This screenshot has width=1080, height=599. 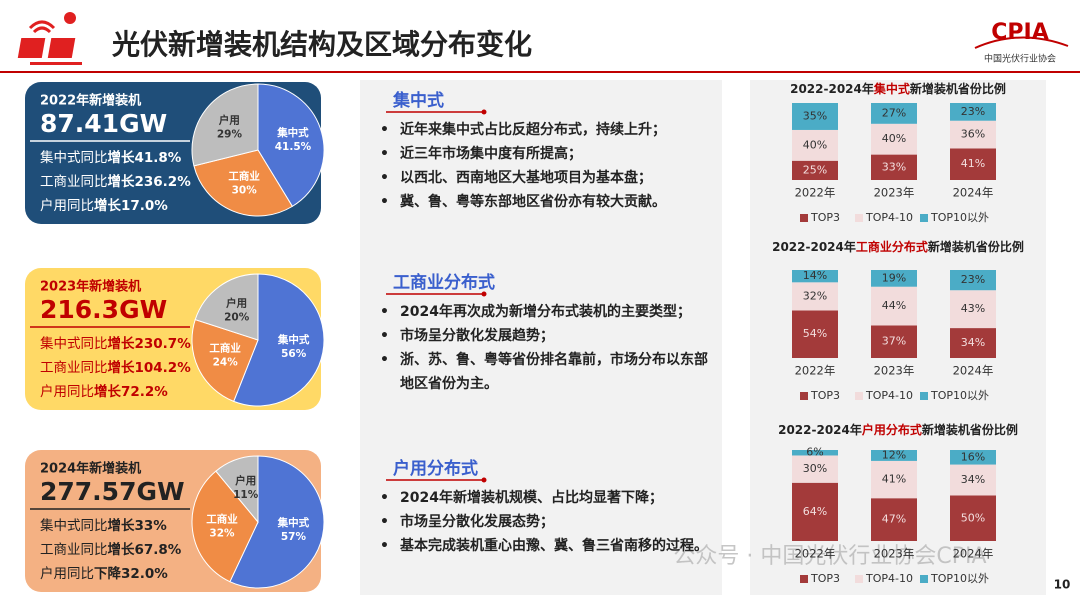 I want to click on bar-value-label: 6%, so click(x=814, y=452).